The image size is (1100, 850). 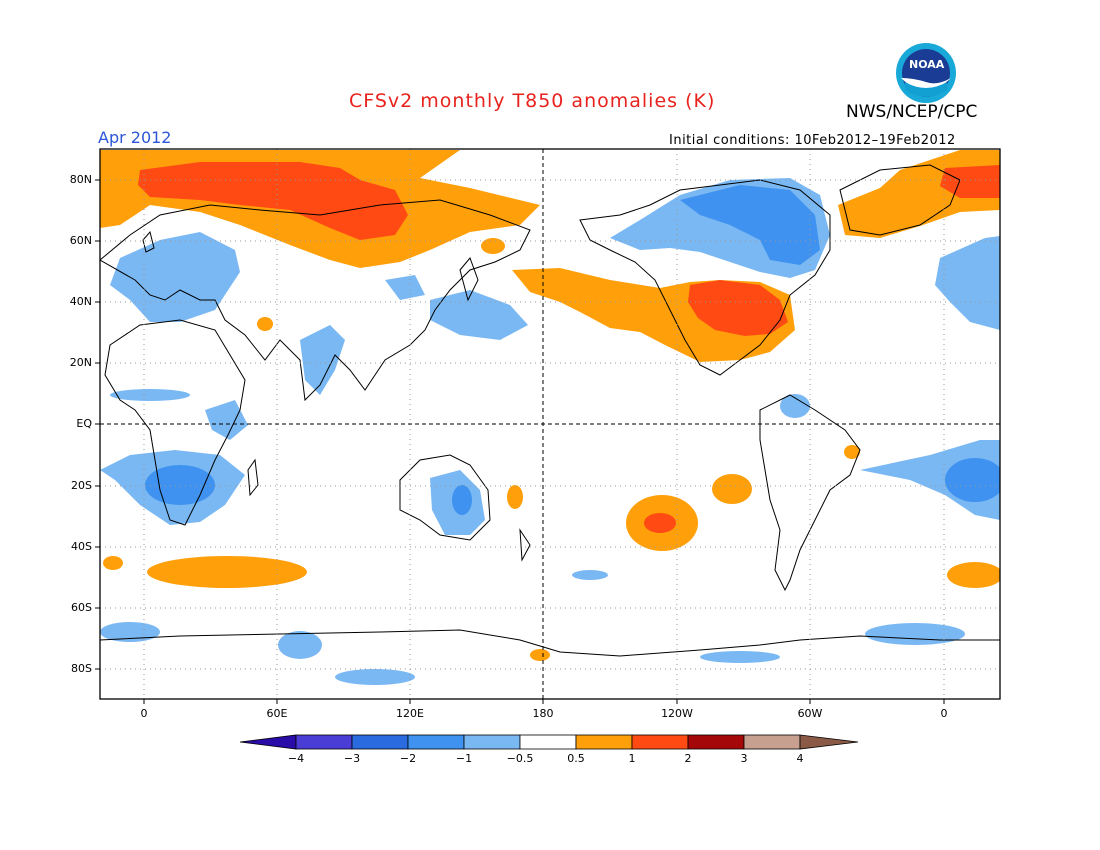 What do you see at coordinates (677, 713) in the screenshot?
I see `lon-label: 120W` at bounding box center [677, 713].